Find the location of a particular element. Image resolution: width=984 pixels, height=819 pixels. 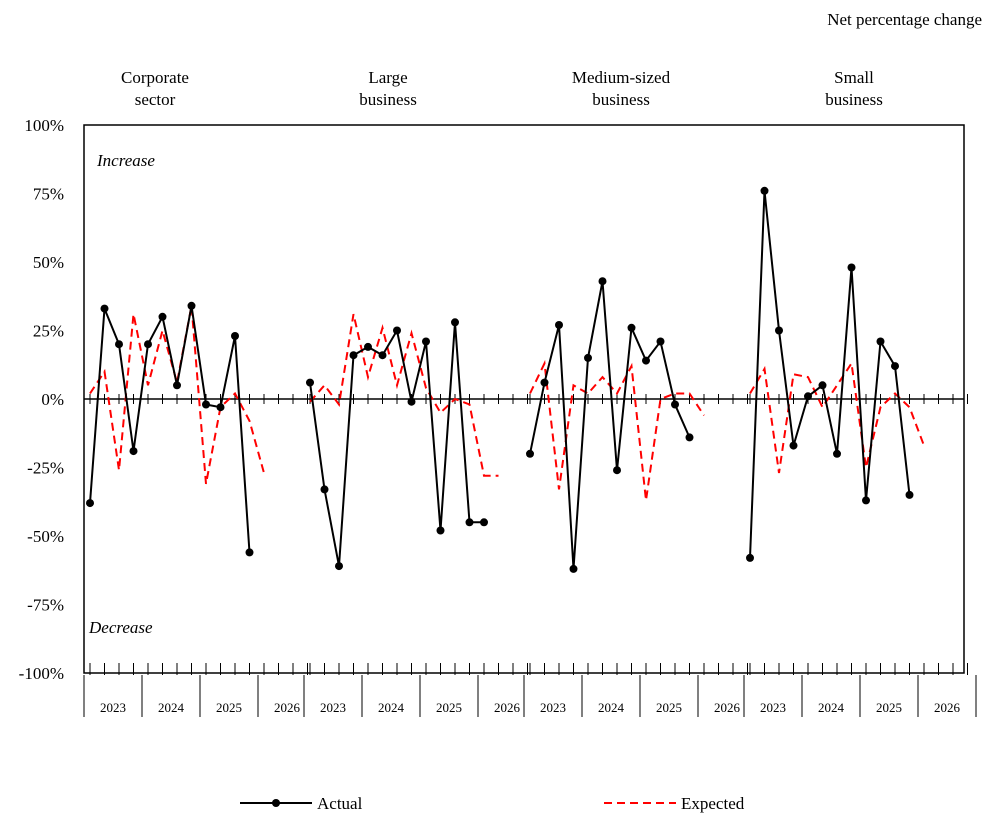

zero-line is located at coordinates (526, 399).